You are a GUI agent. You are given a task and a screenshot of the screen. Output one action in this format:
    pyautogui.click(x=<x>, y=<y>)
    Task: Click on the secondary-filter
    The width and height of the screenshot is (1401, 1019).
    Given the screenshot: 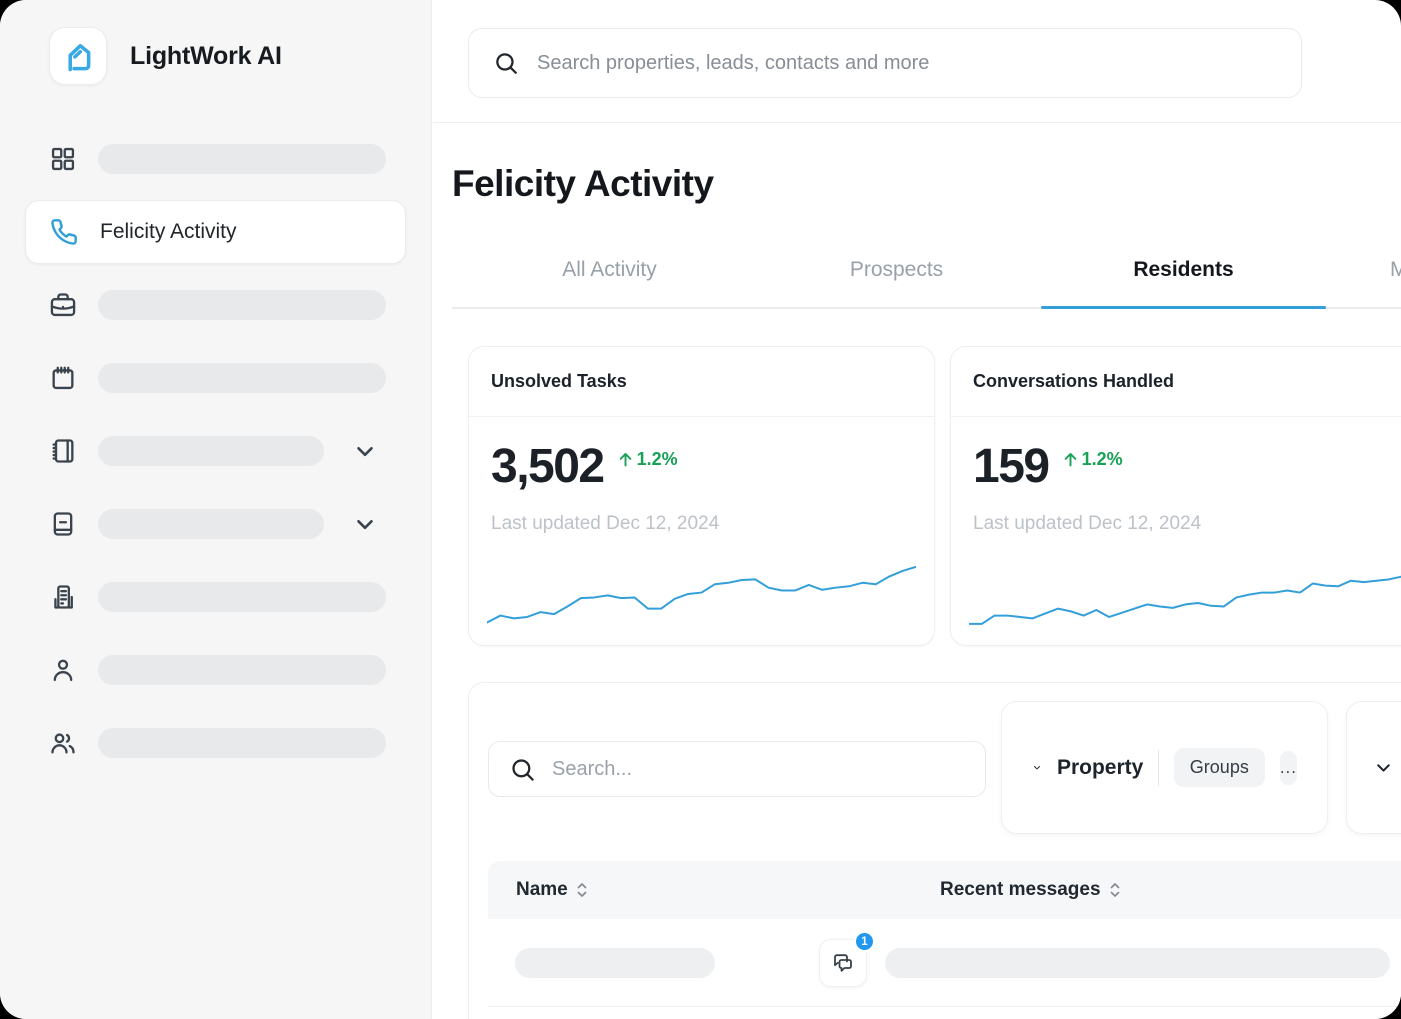 What is the action you would take?
    pyautogui.click(x=1373, y=767)
    